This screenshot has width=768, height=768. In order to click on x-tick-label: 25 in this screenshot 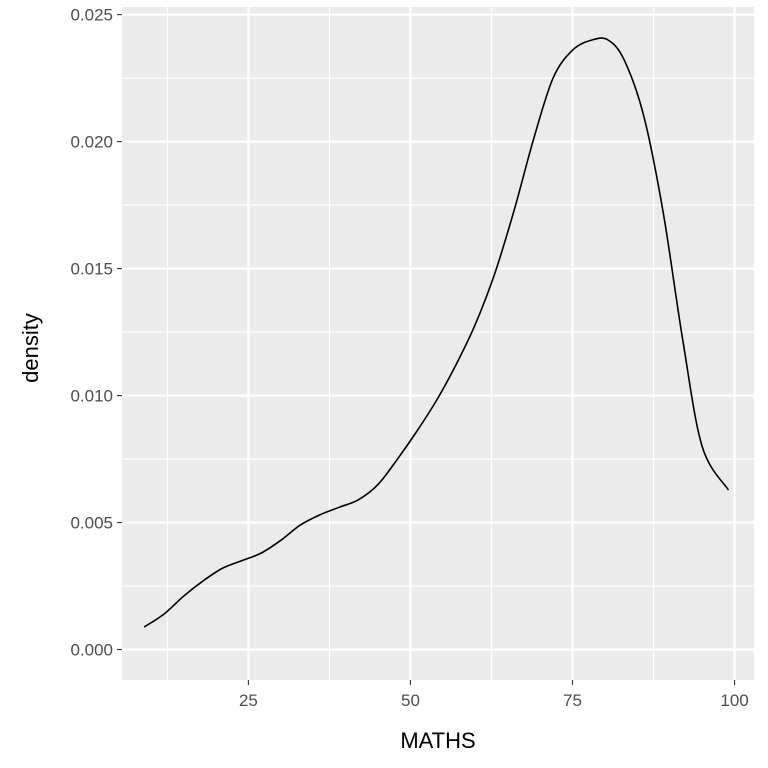, I will do `click(248, 700)`.